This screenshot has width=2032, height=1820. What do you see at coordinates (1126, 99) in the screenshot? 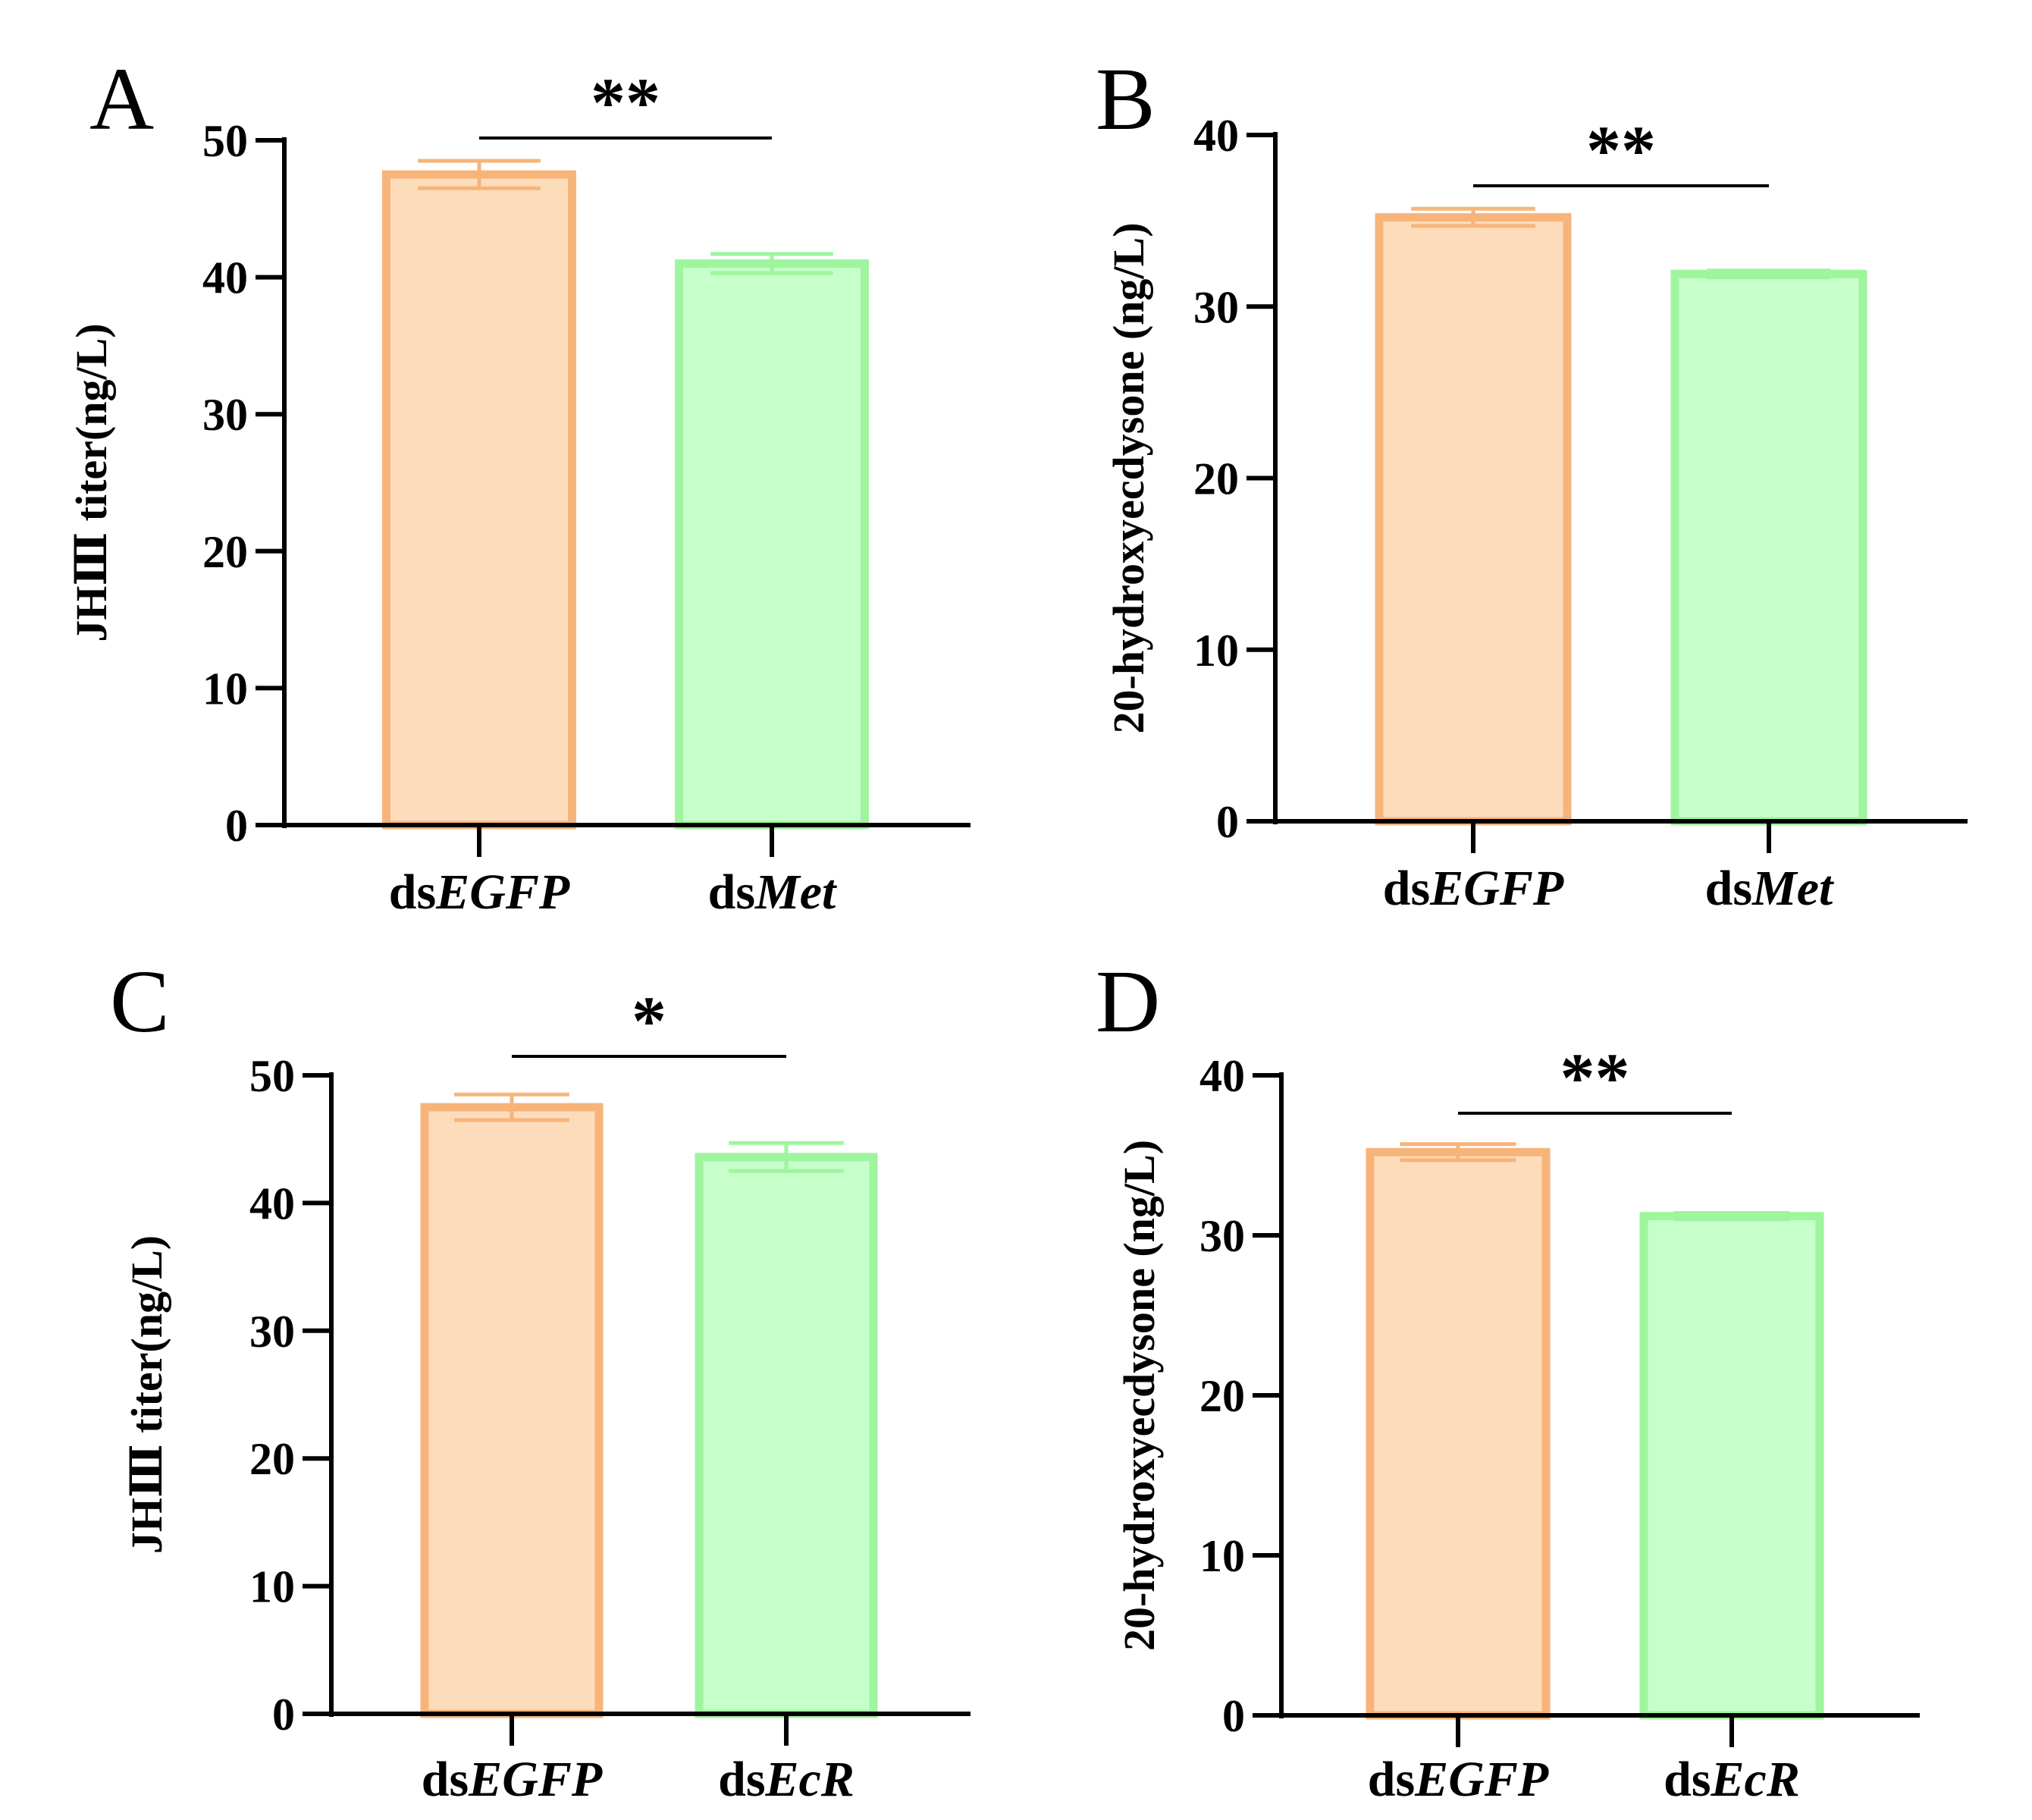
I see `panel-letter: B` at bounding box center [1126, 99].